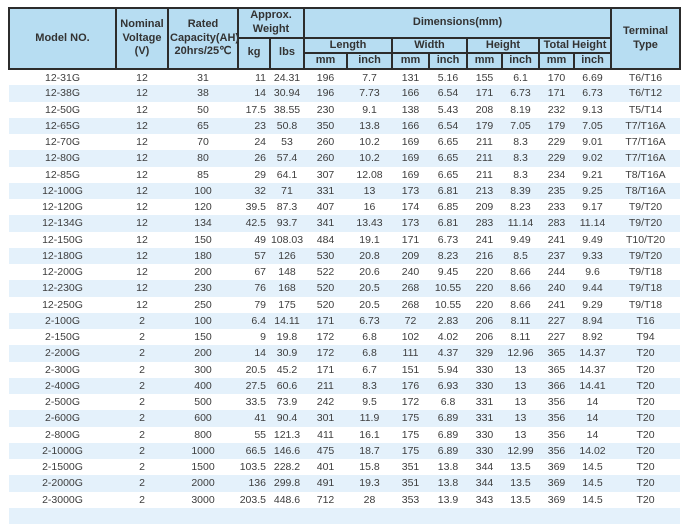 This screenshot has width=687, height=529. Describe the element at coordinates (255, 450) in the screenshot. I see `cell-kg: 66.5` at that location.